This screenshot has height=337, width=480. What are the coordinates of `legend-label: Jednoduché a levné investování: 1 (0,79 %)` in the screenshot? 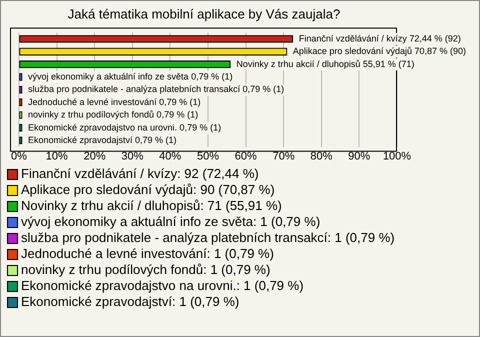 It's located at (147, 254).